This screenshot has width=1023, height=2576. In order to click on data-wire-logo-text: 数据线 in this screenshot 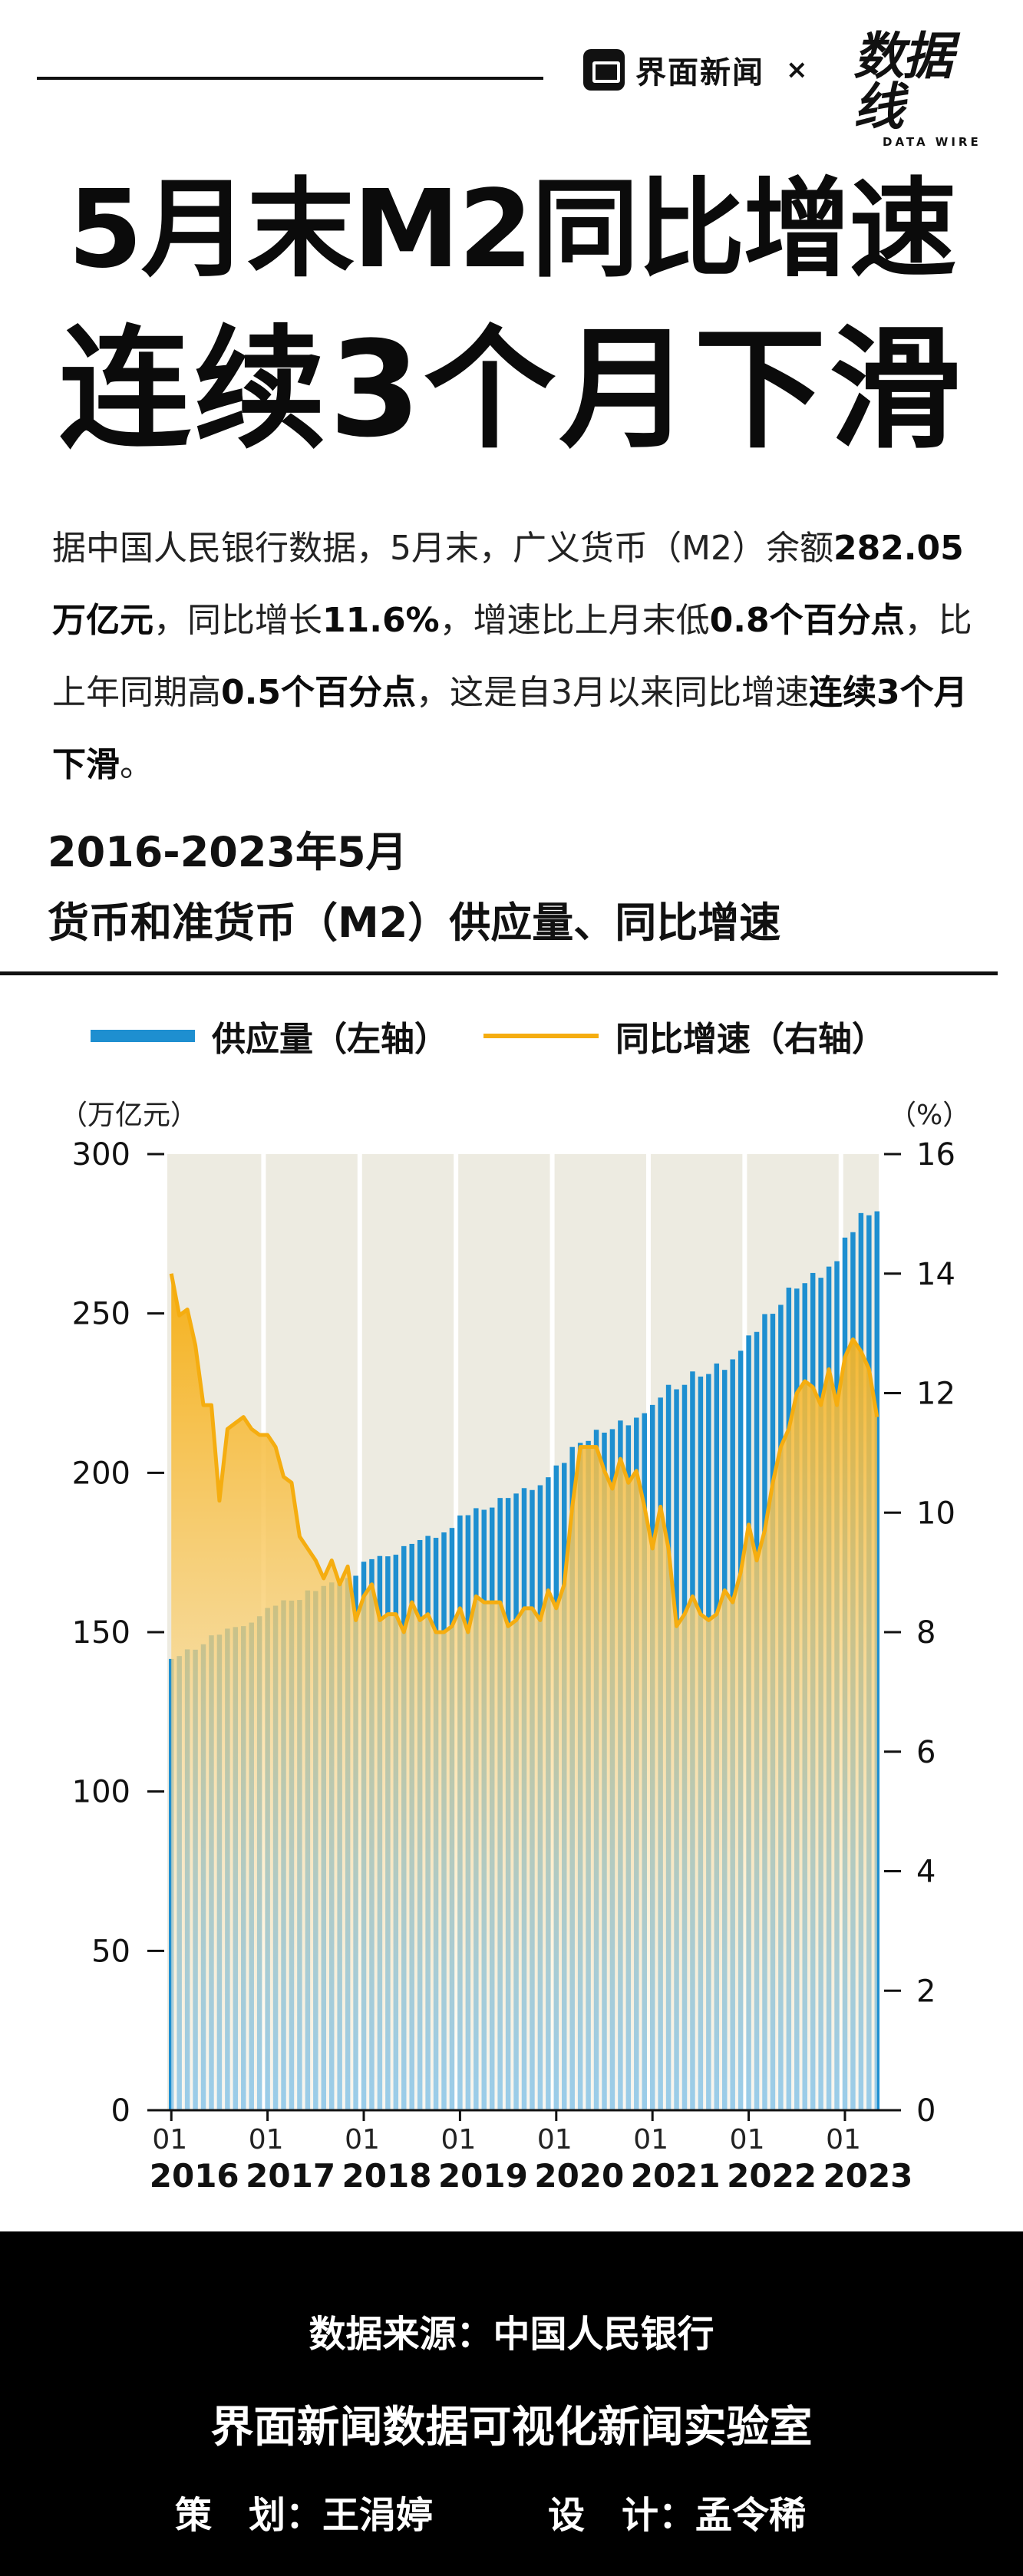, I will do `click(903, 81)`.